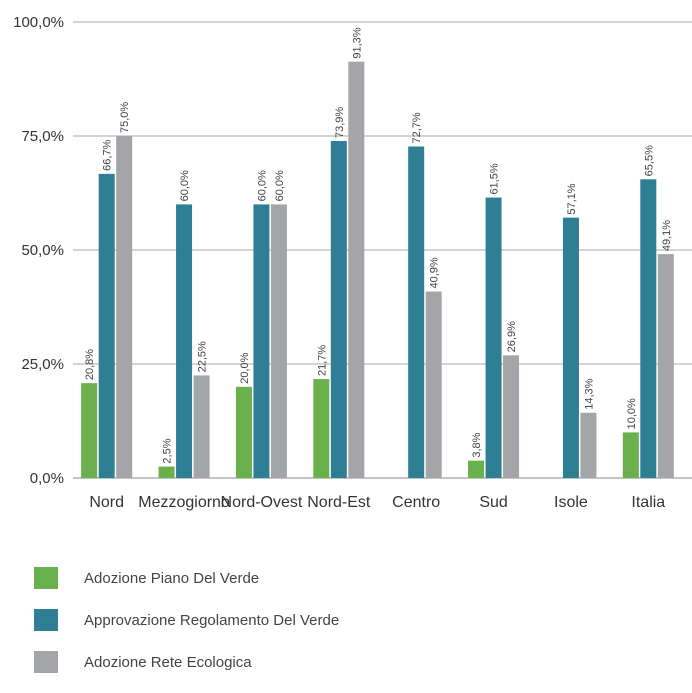 The height and width of the screenshot is (693, 692). What do you see at coordinates (512, 336) in the screenshot?
I see `data-label: 26,9%` at bounding box center [512, 336].